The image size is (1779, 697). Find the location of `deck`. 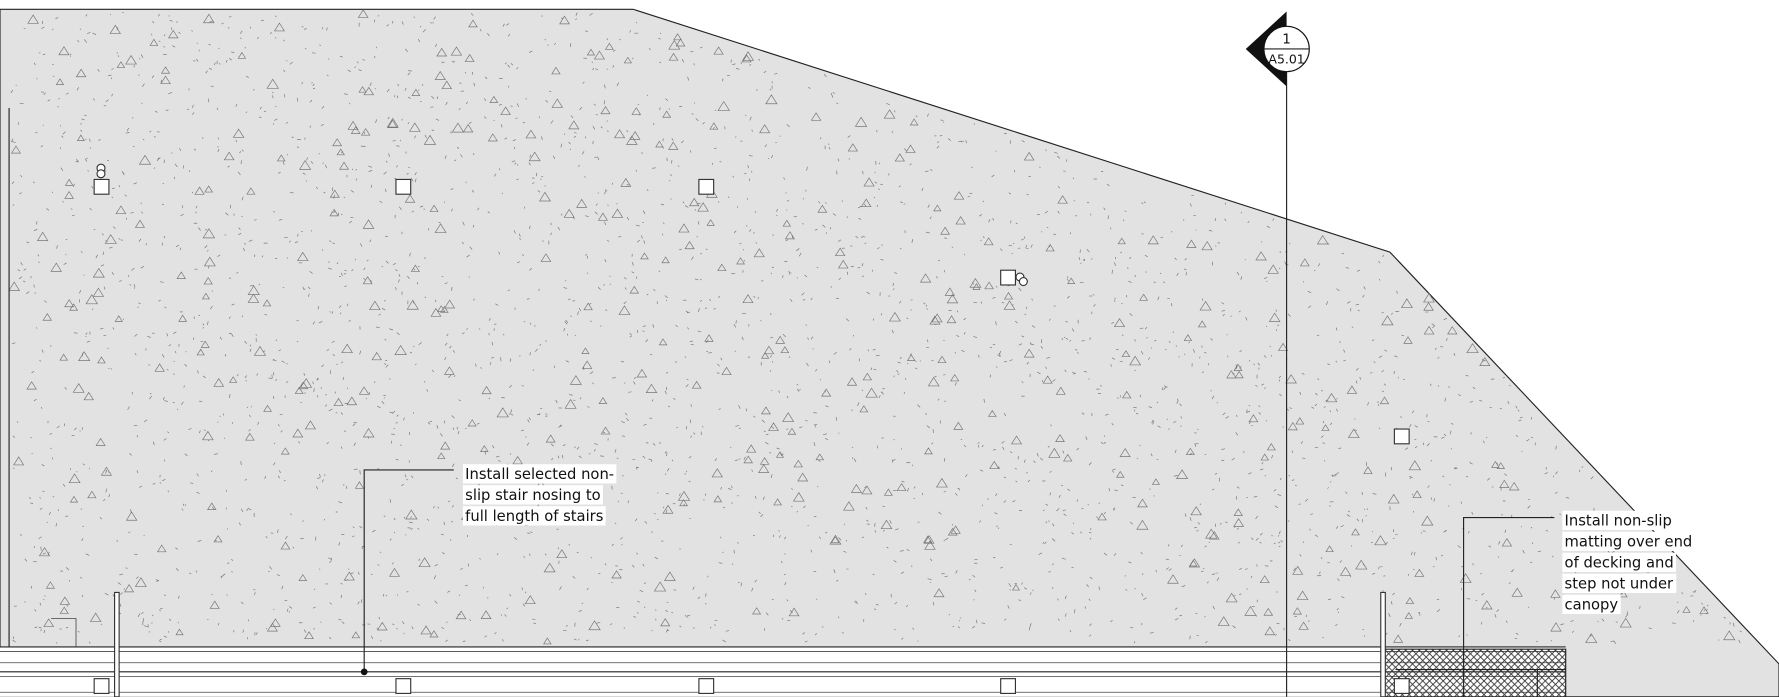

deck is located at coordinates (783, 644).